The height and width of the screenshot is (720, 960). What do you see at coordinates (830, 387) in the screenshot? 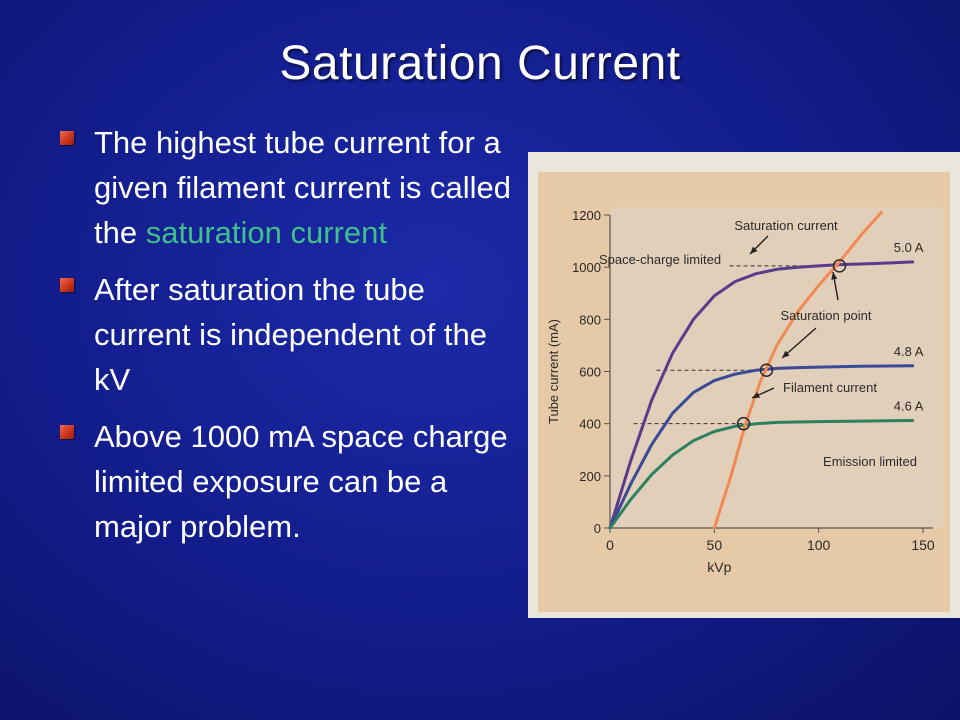
I see `annotation-filament-current: Filament current` at bounding box center [830, 387].